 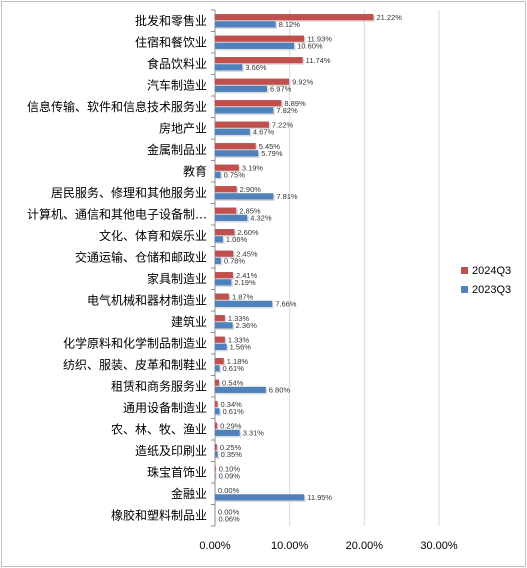 What do you see at coordinates (177, 149) in the screenshot?
I see `category-label: 金属制品业` at bounding box center [177, 149].